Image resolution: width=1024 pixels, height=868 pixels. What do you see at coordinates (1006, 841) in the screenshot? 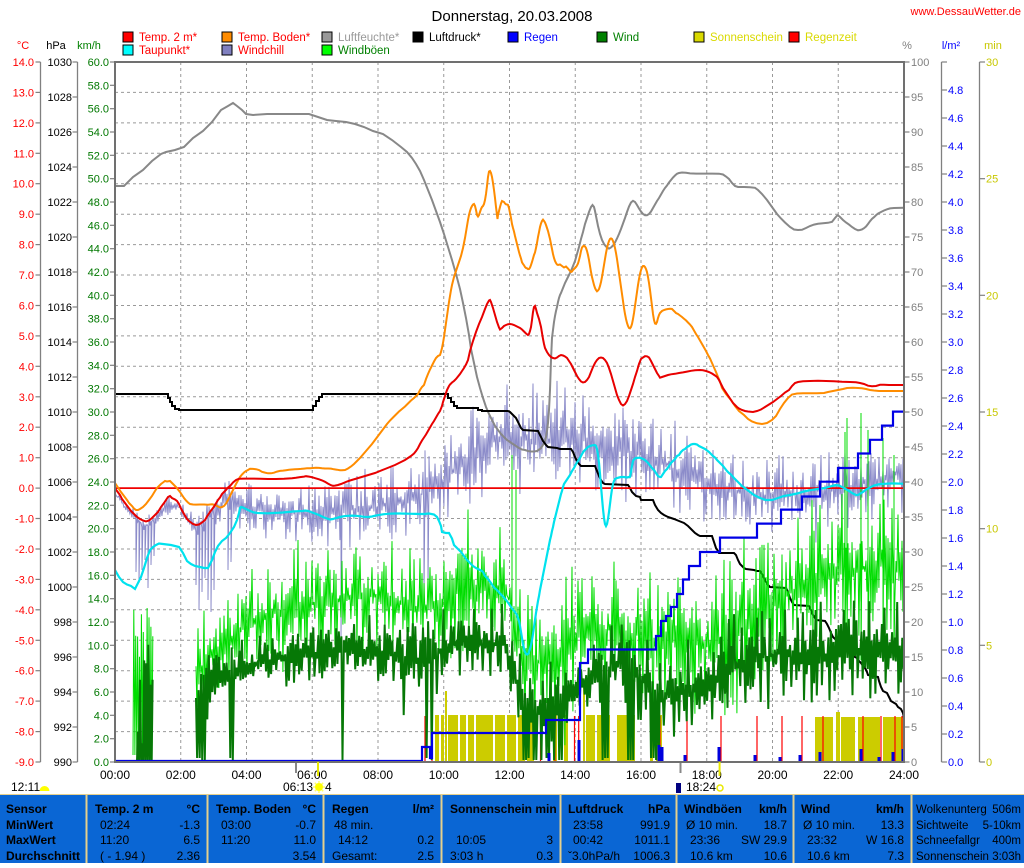
I see `svg-text: 400m` at bounding box center [1006, 841].